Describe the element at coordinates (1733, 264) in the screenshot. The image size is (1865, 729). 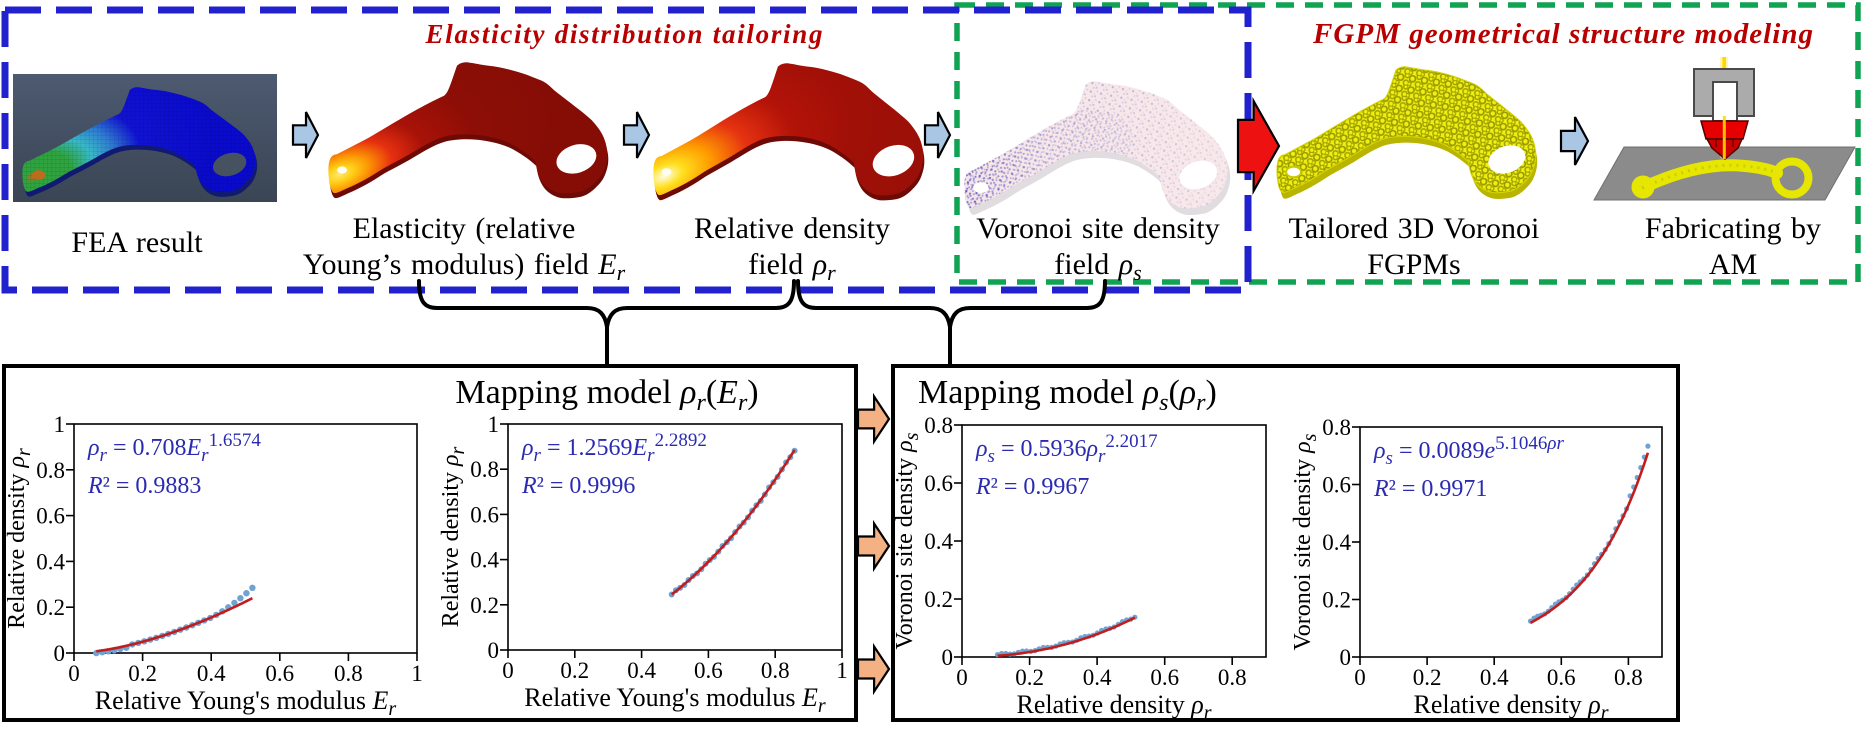
I see `svg-text: AM` at that location.